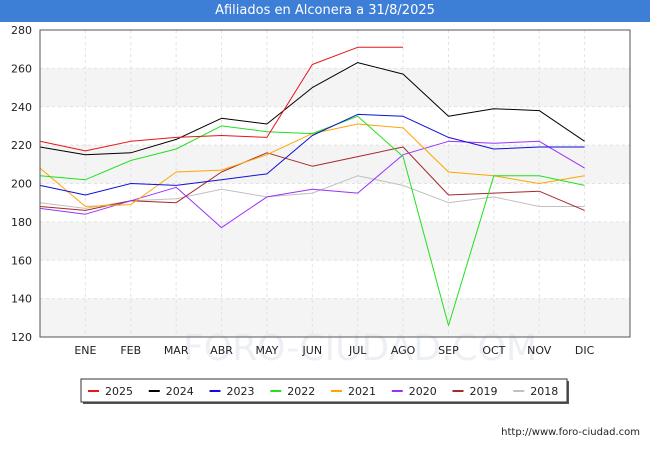 The image size is (650, 450). Describe the element at coordinates (176, 350) in the screenshot. I see `x-tick-label: MAR` at that location.